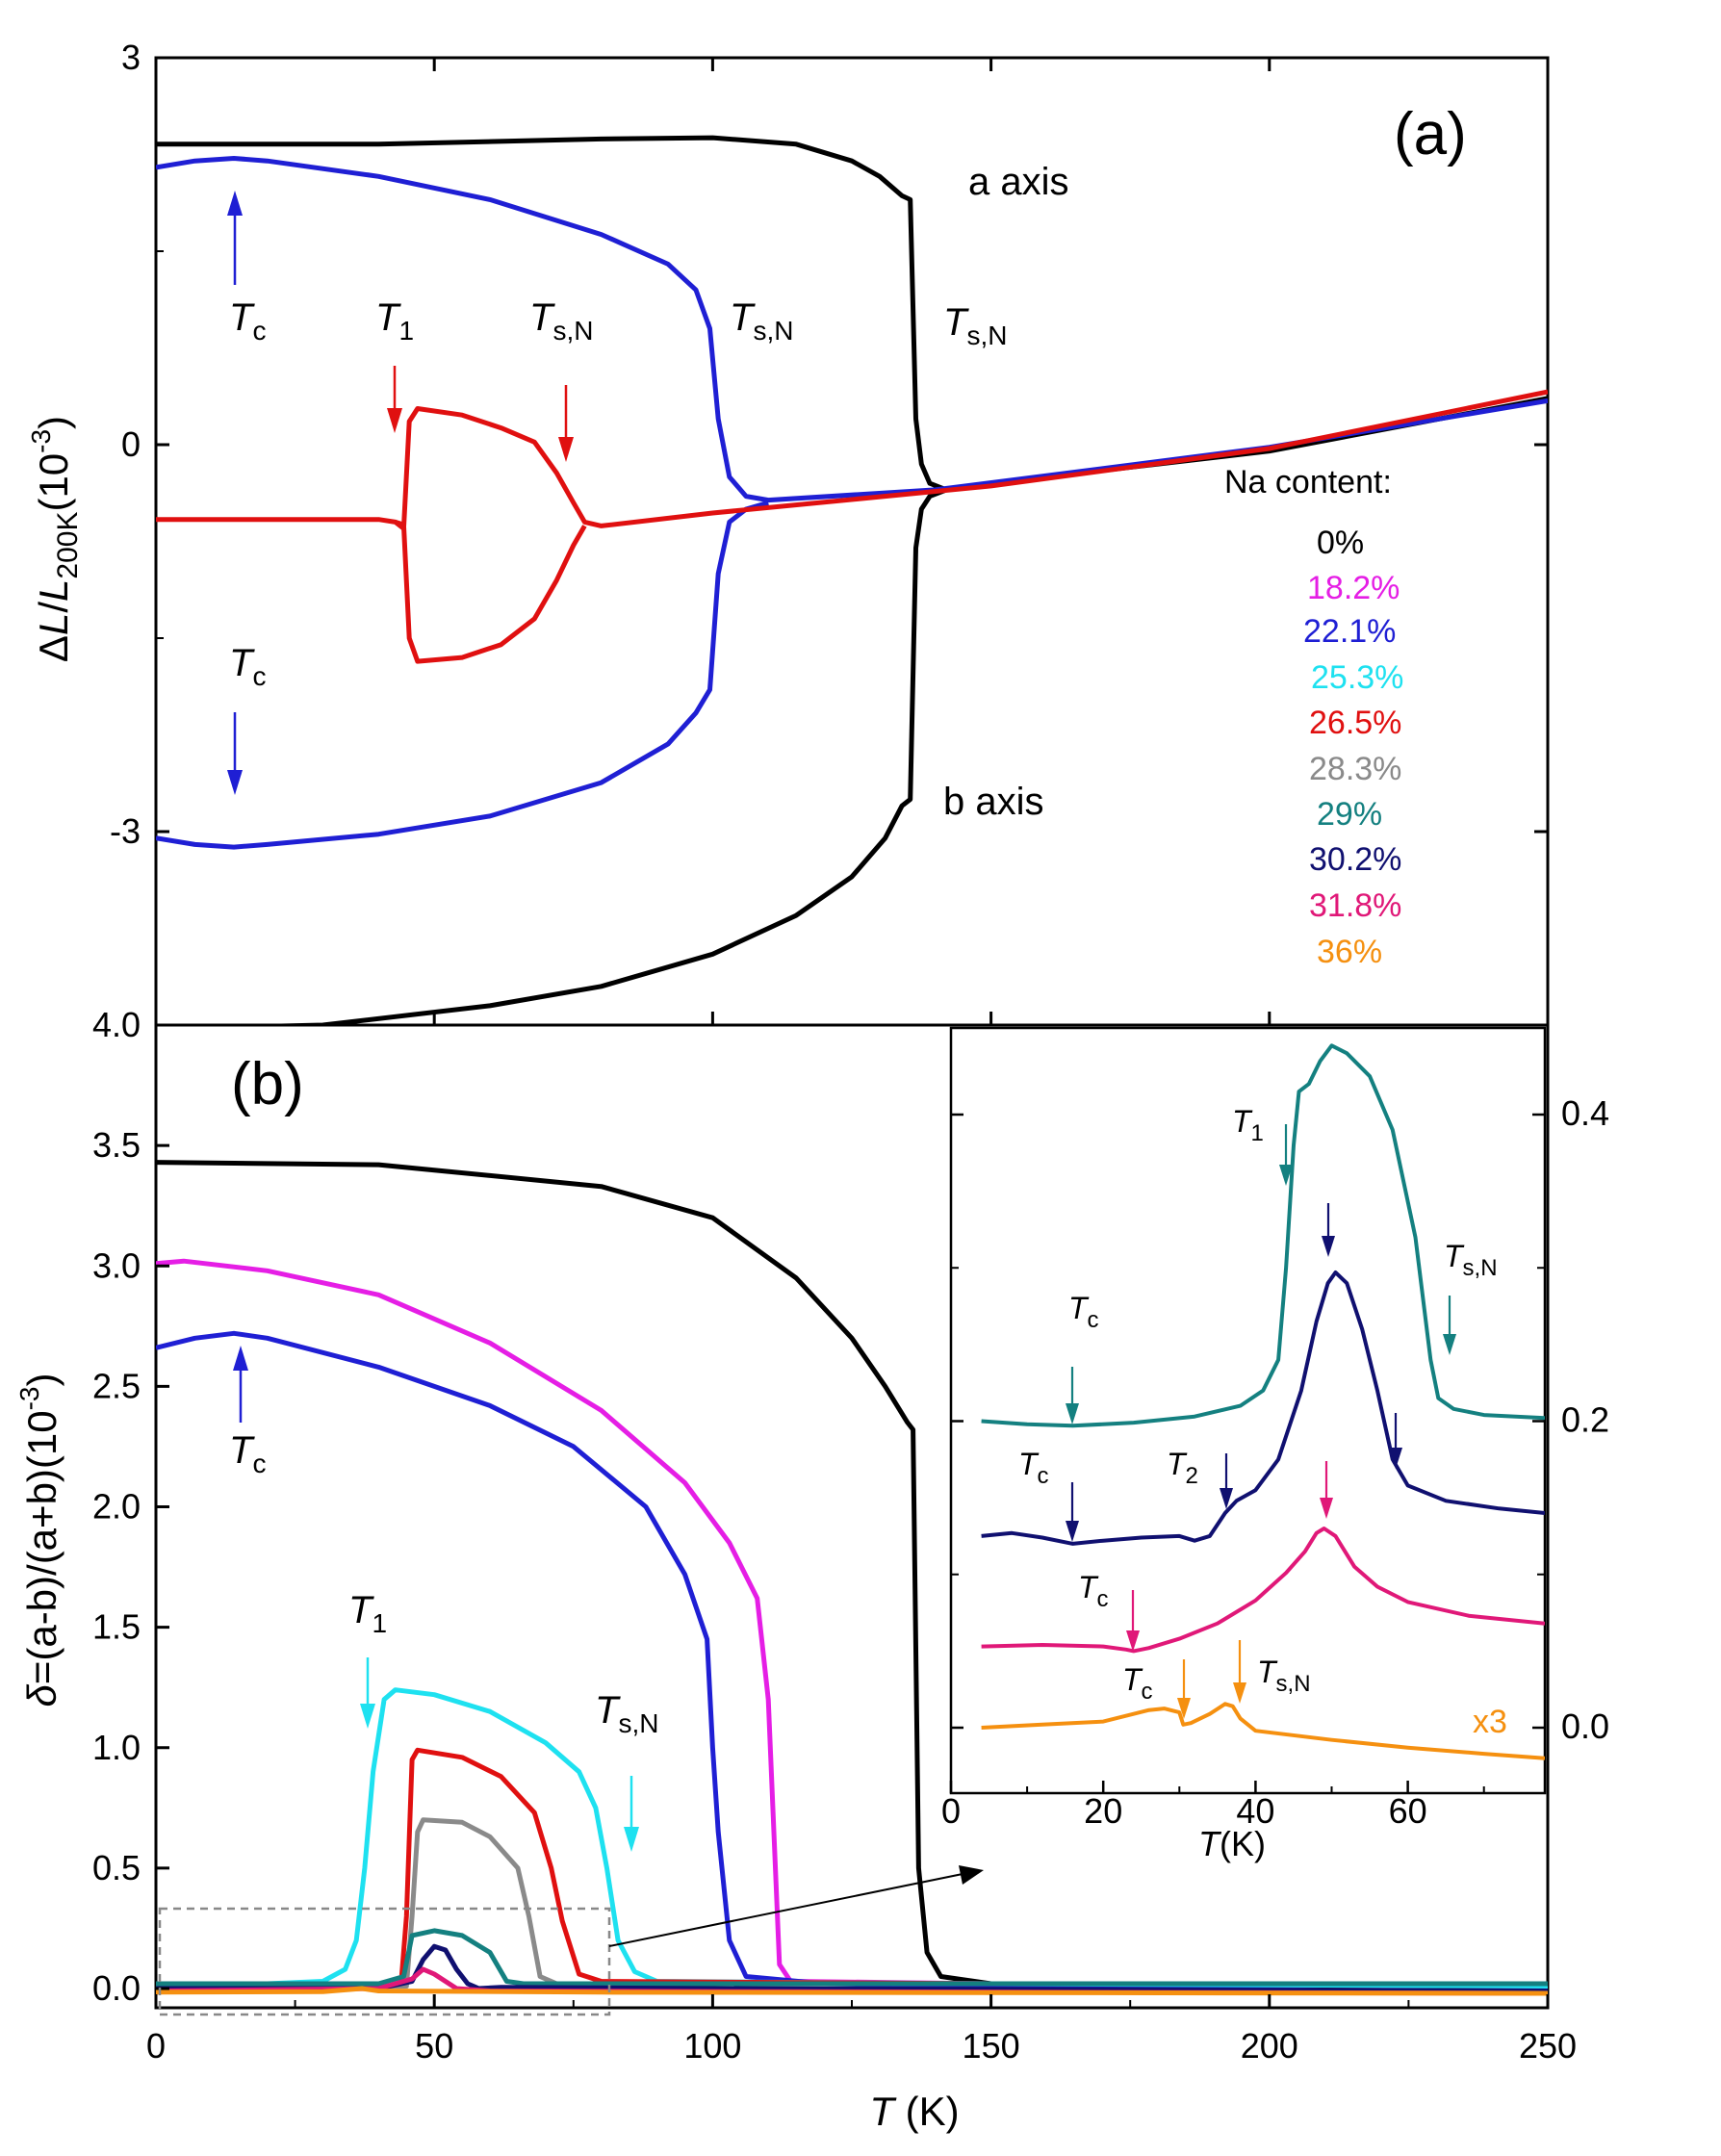 This screenshot has height=2156, width=1721. Describe the element at coordinates (1133, 1621) in the screenshot. I see `inset-tc-pink-arrow` at that location.